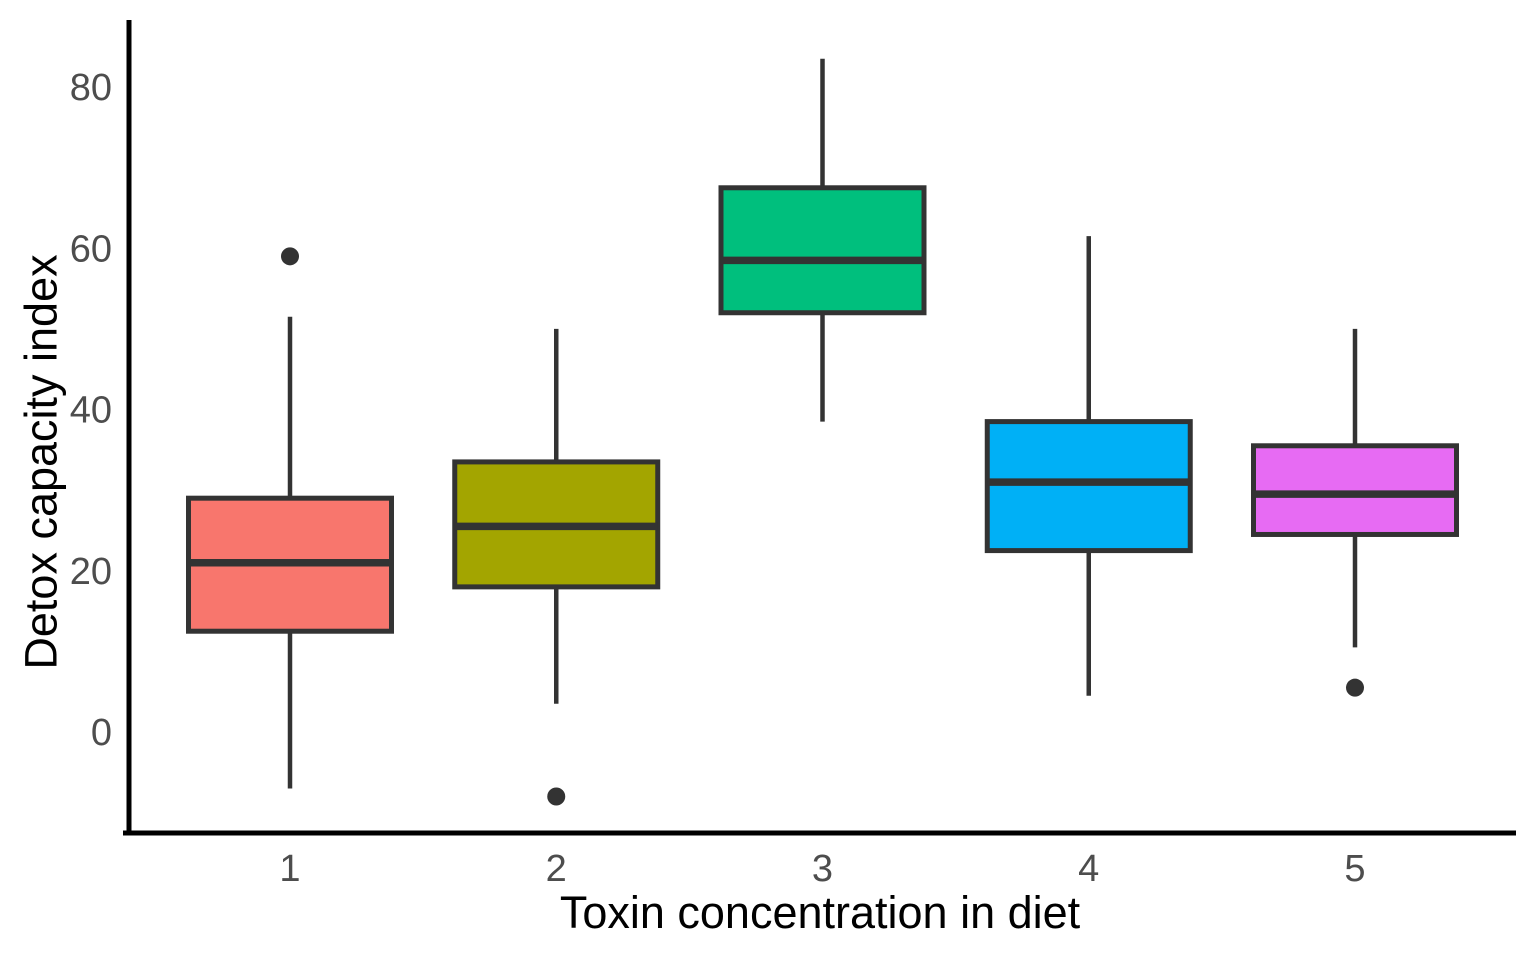  What do you see at coordinates (289, 869) in the screenshot?
I see `x-tick-label: 1` at bounding box center [289, 869].